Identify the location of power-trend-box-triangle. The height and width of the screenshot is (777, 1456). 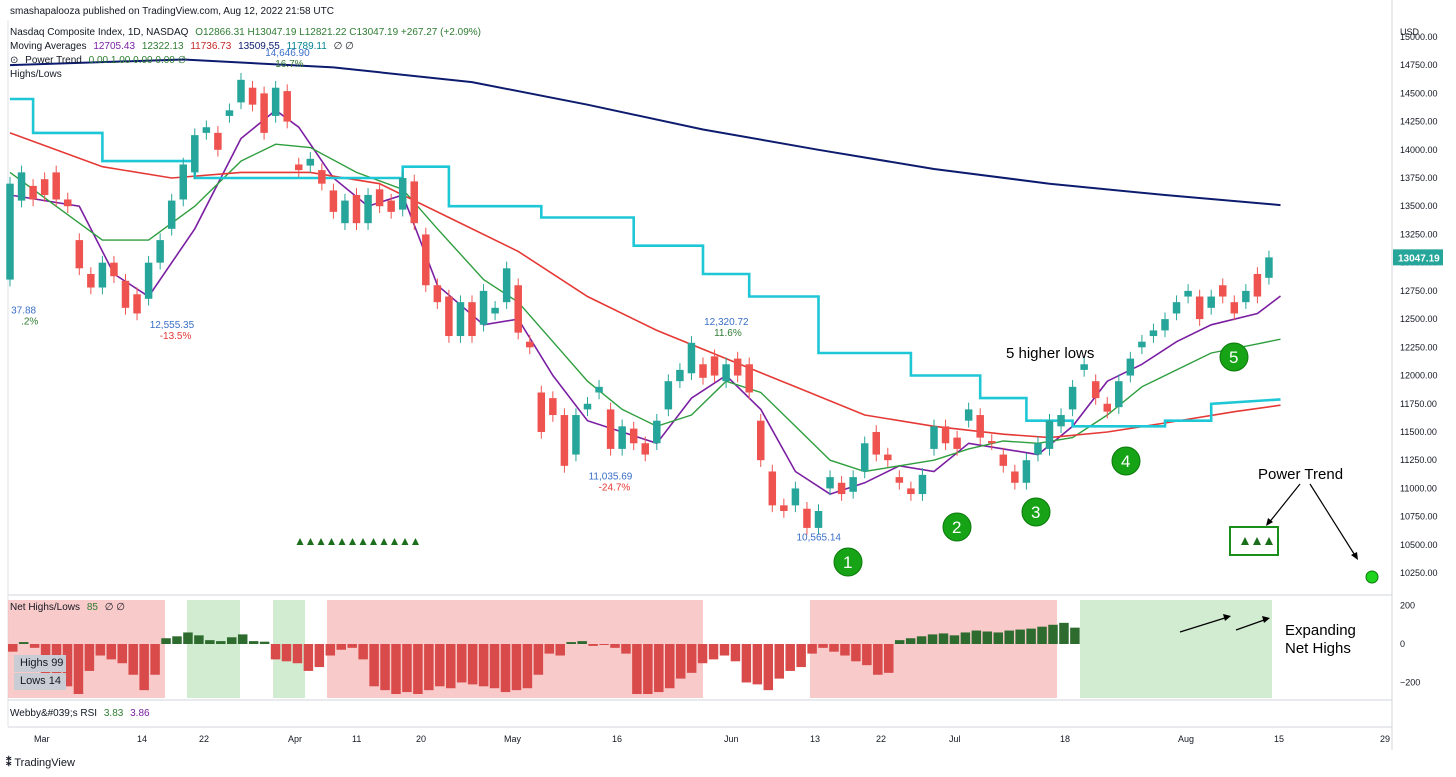
(1257, 541).